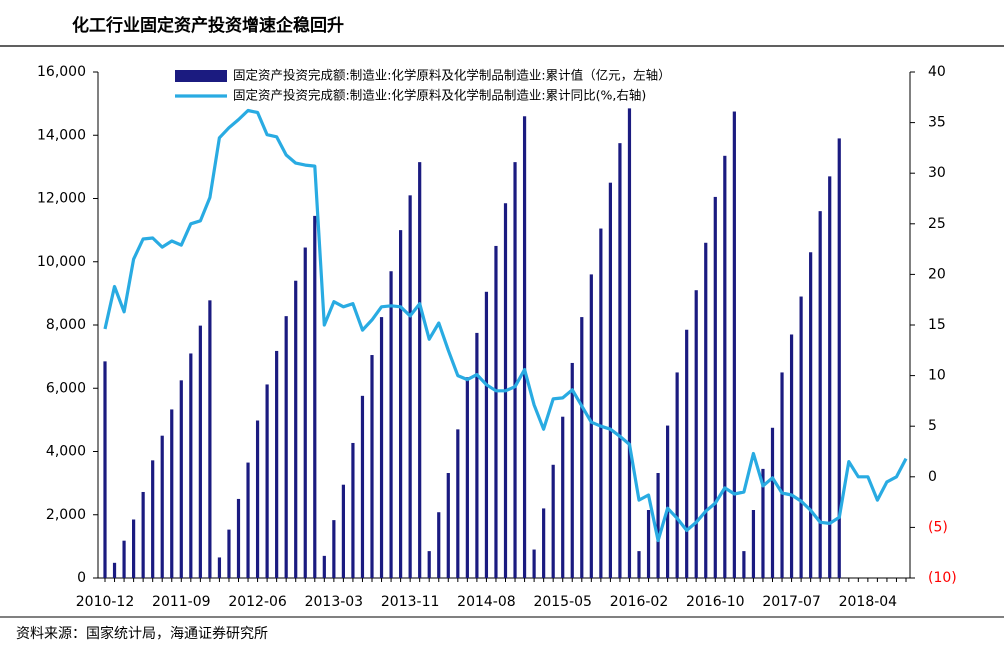 The height and width of the screenshot is (650, 1004). I want to click on x-tick-label: 2017-07, so click(791, 602).